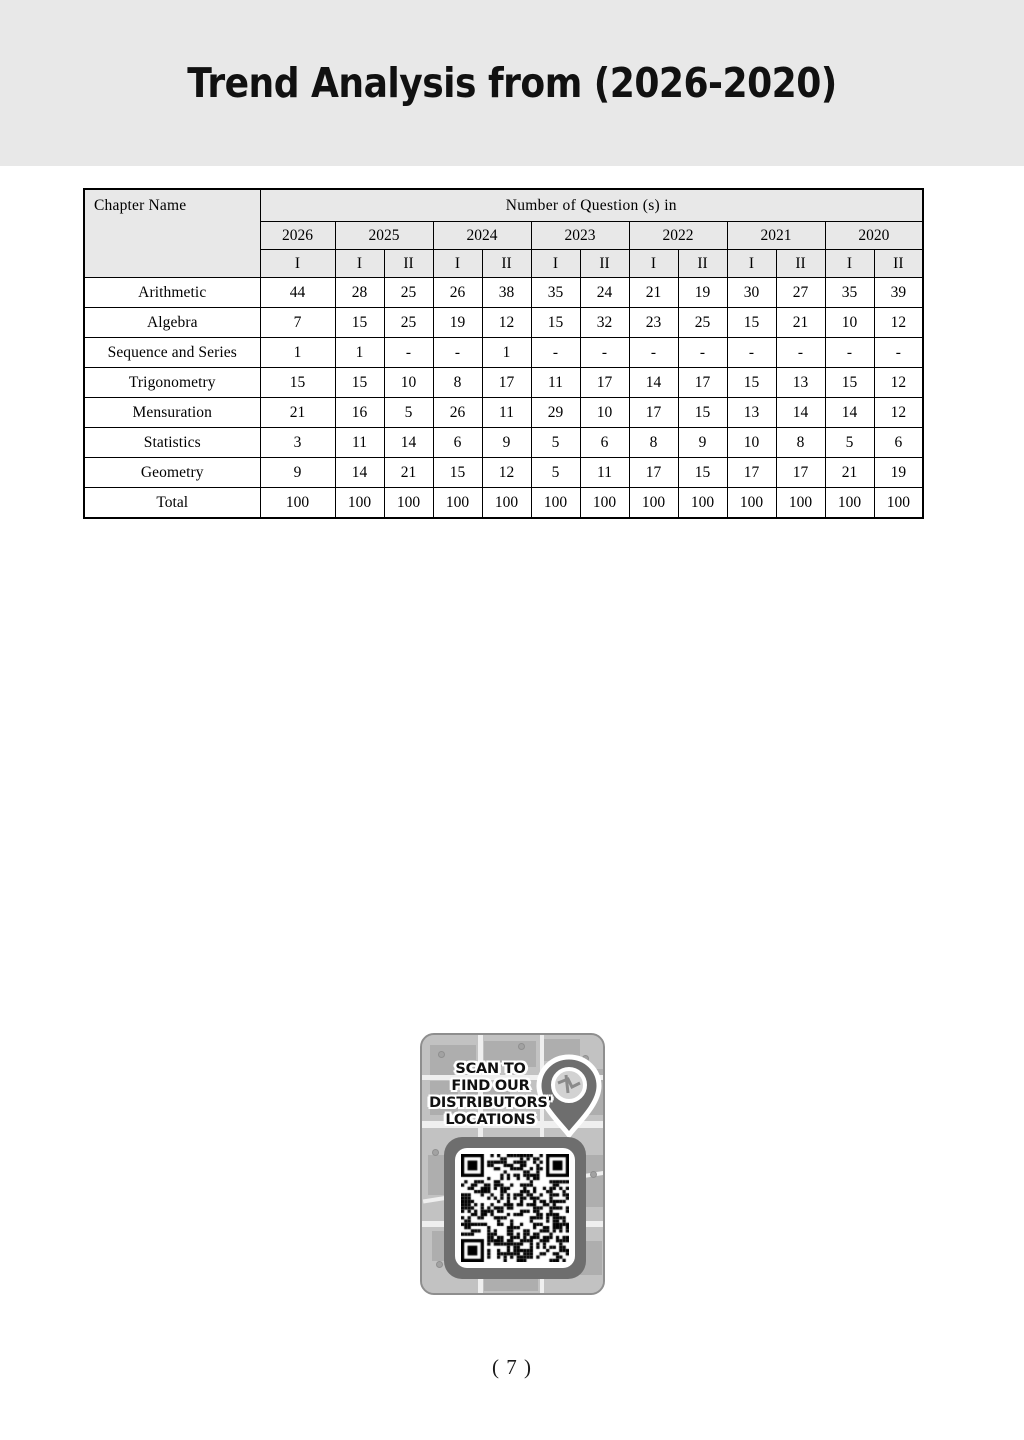  Describe the element at coordinates (555, 412) in the screenshot. I see `table-cell-count: 29` at that location.